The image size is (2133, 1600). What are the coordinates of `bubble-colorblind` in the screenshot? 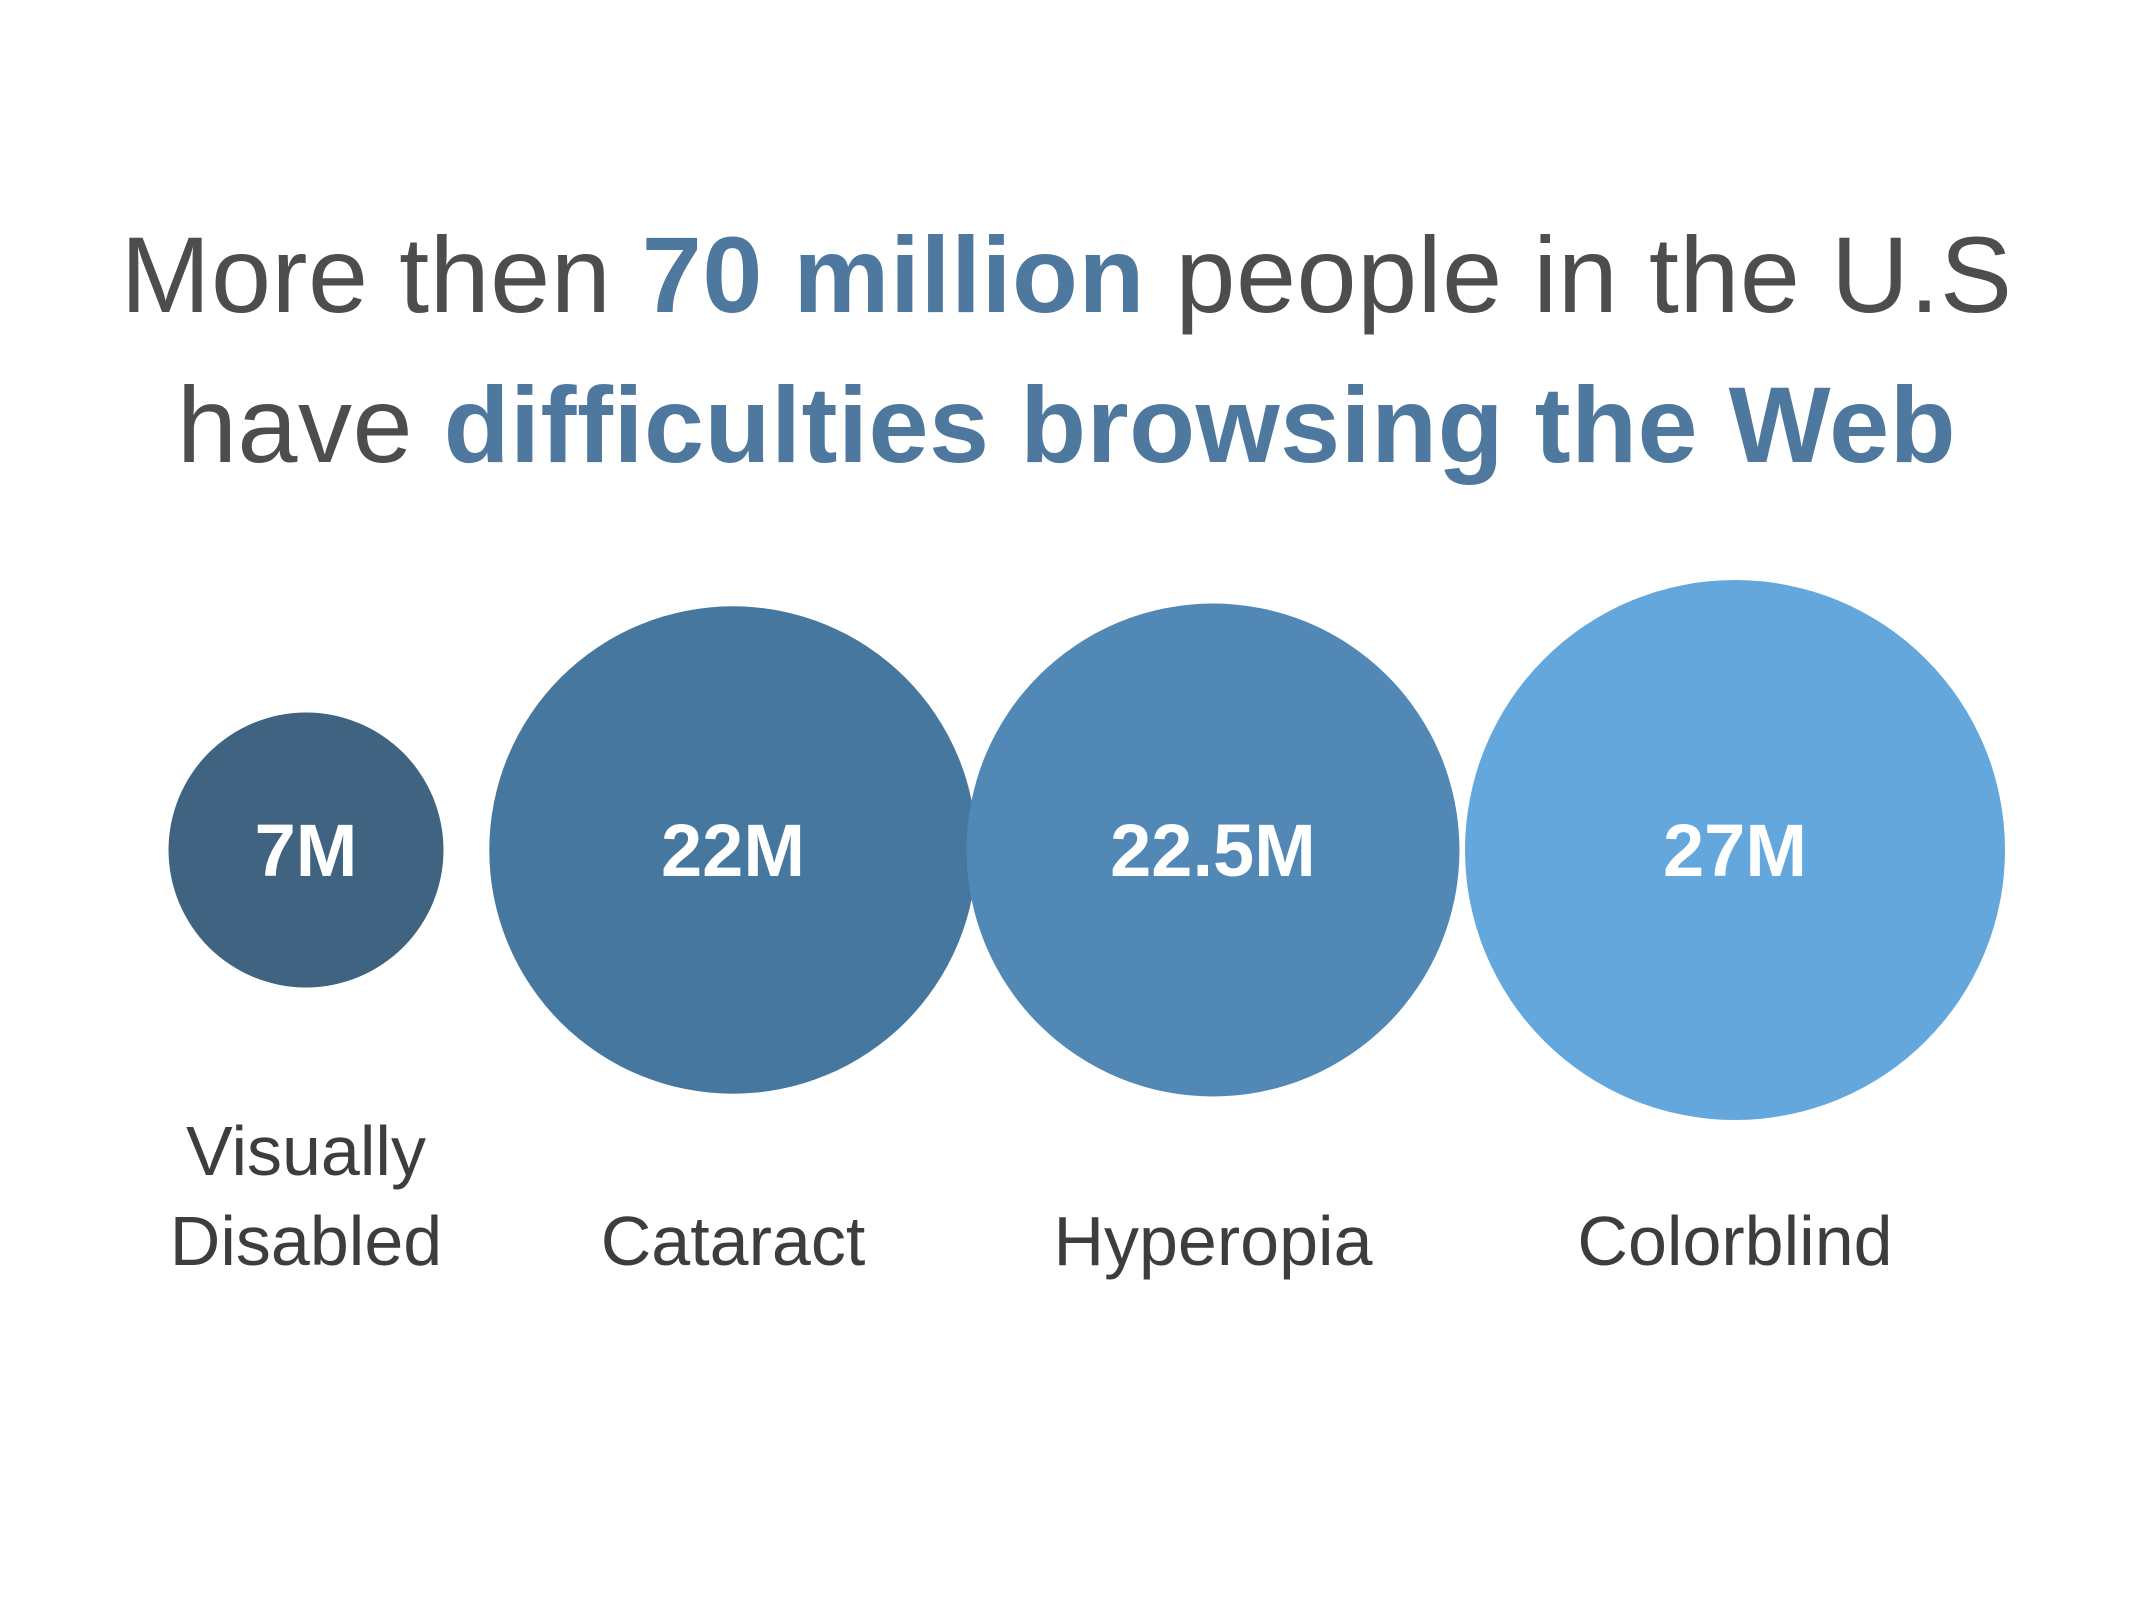 It's located at (1735, 850).